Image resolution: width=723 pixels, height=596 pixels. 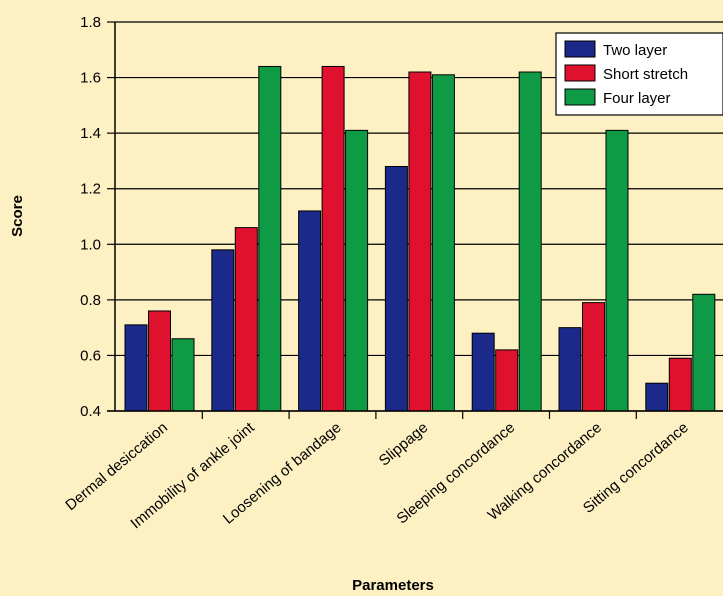 I want to click on x-axis-title: Parameters, so click(x=393, y=585).